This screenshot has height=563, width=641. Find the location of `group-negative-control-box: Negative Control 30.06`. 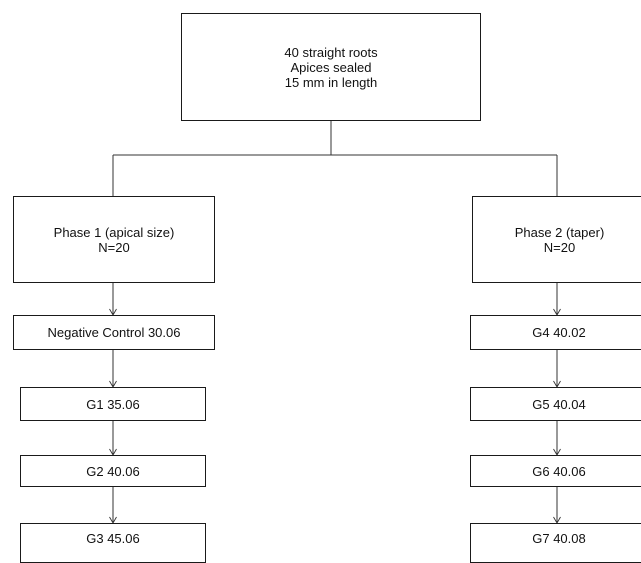

group-negative-control-box: Negative Control 30.06 is located at coordinates (114, 332).